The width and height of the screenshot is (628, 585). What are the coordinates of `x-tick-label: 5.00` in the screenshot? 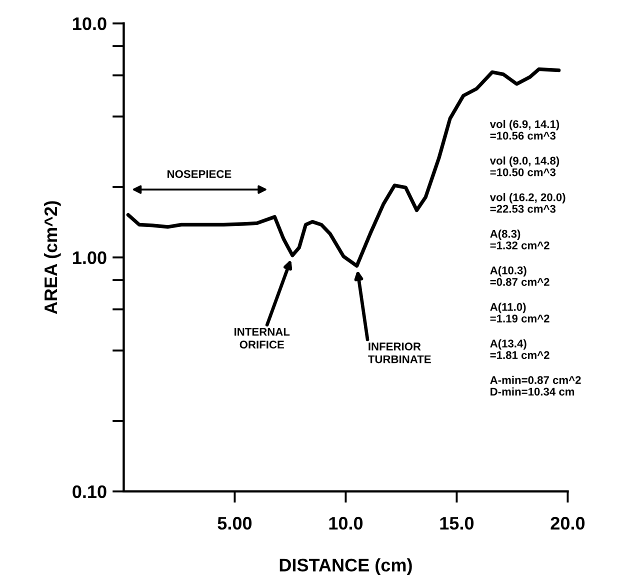 It's located at (235, 523).